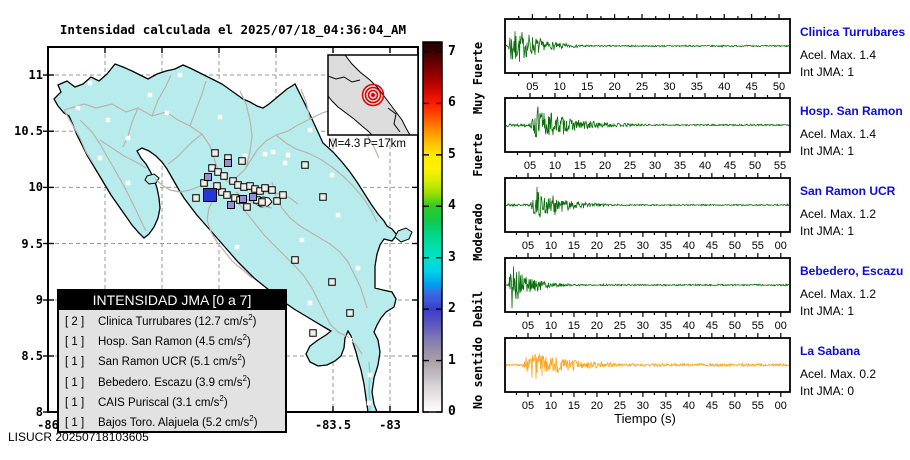 The image size is (910, 460). I want to click on colorbar-tick-label: 6, so click(452, 103).